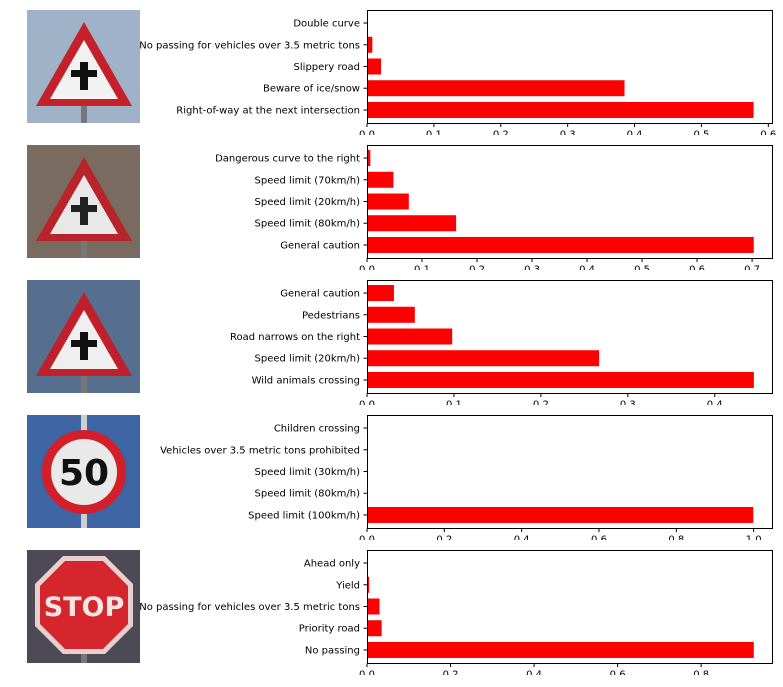 The height and width of the screenshot is (687, 783). What do you see at coordinates (327, 67) in the screenshot?
I see `category-label: Slippery road` at bounding box center [327, 67].